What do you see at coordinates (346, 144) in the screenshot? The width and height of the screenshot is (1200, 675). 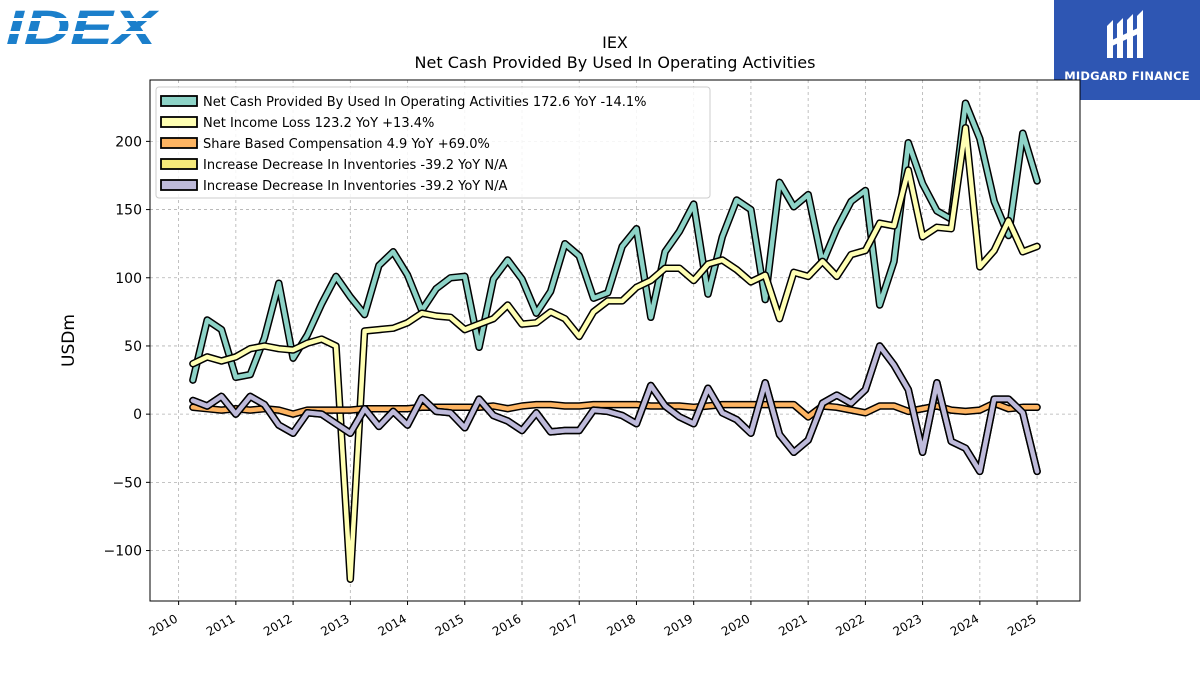 I see `legend-label: Share Based Compensation 4.9 YoY +69.0%` at bounding box center [346, 144].